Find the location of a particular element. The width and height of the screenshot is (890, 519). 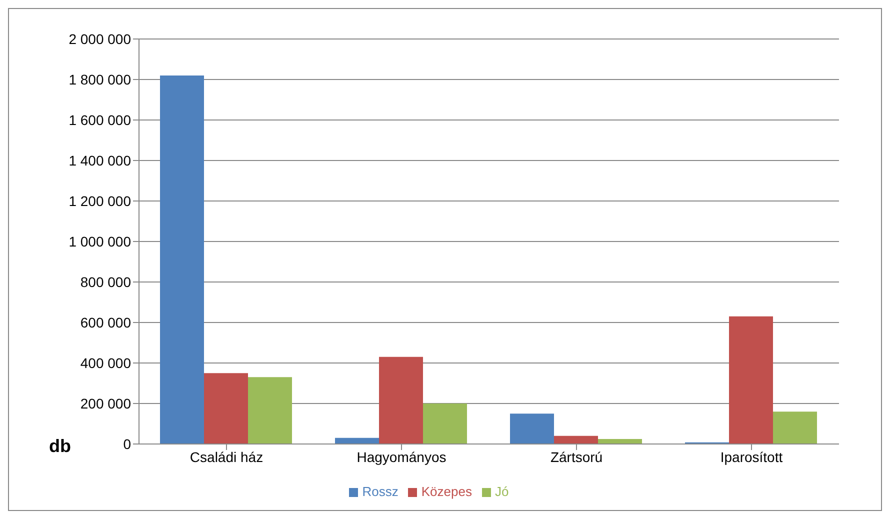

x-tick-label: Hagyományos is located at coordinates (401, 456).